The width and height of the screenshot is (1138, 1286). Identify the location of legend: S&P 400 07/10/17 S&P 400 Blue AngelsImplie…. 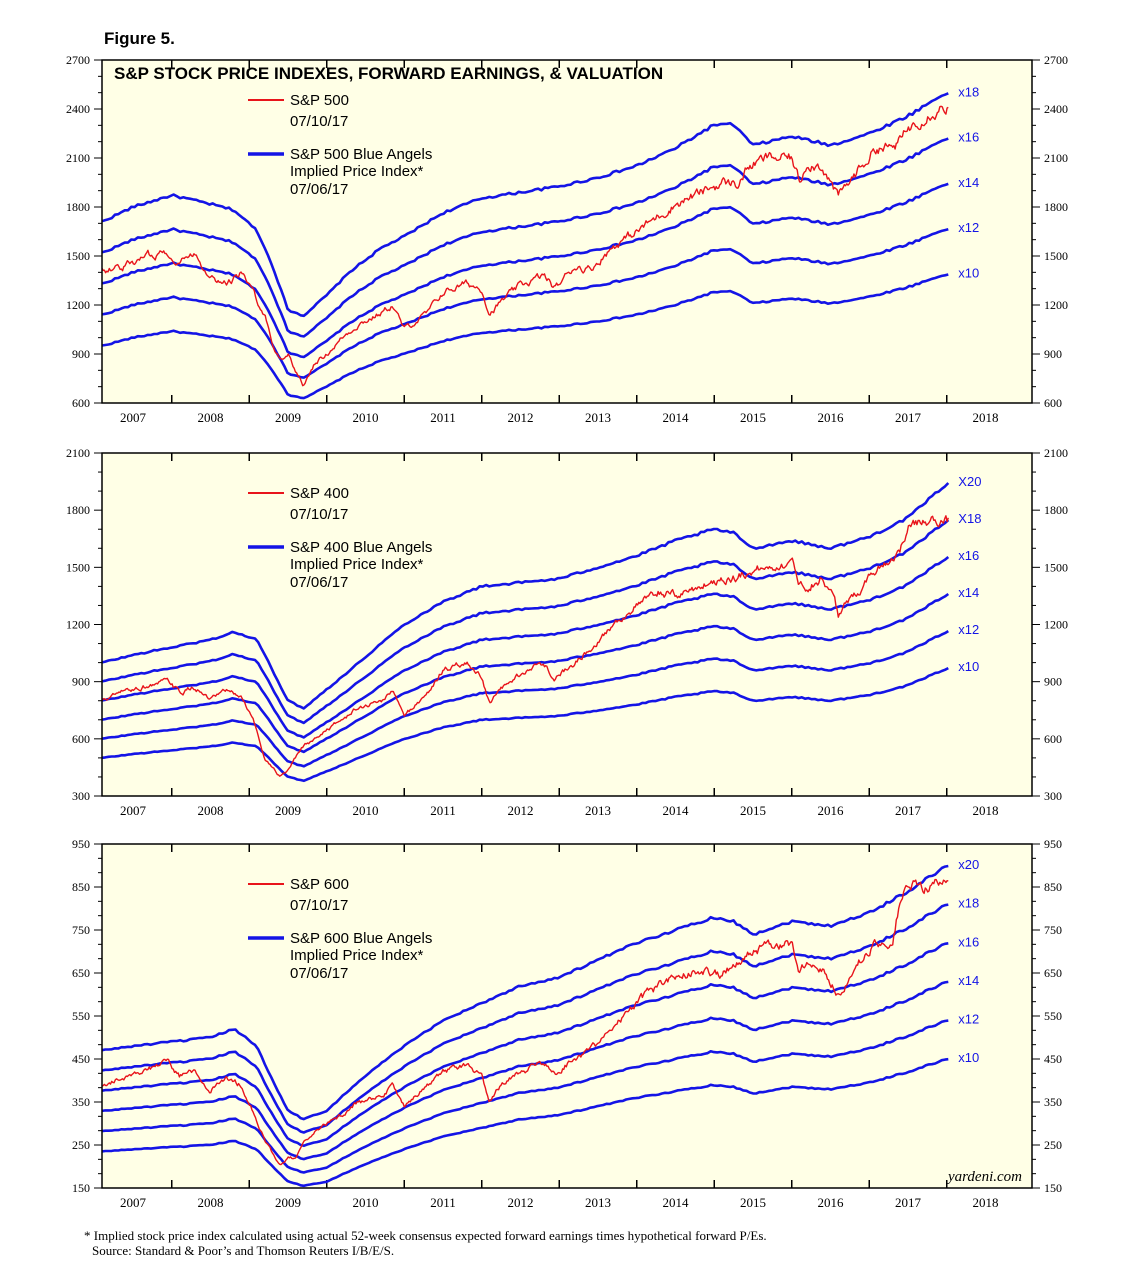
(340, 538).